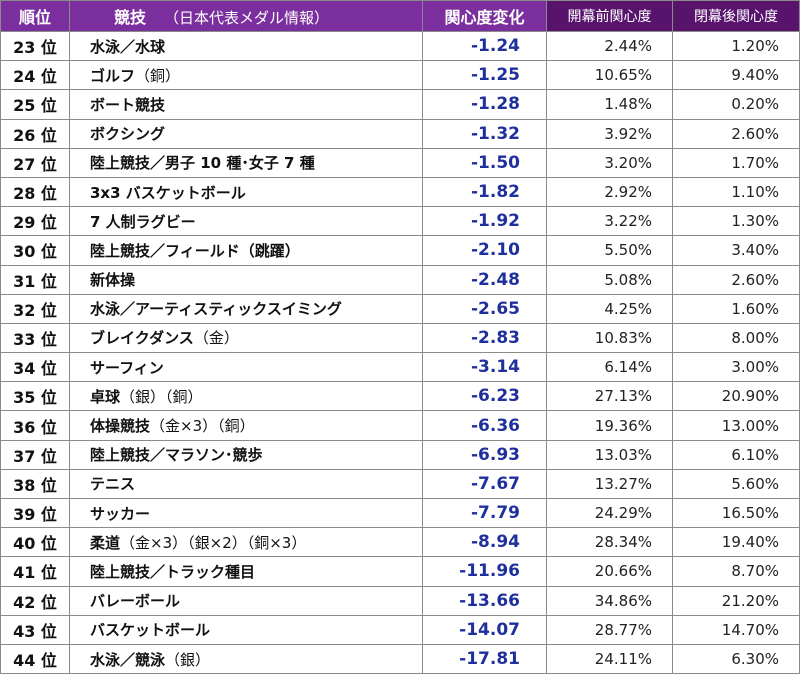  I want to click on rank-cell: 30 位, so click(35, 250).